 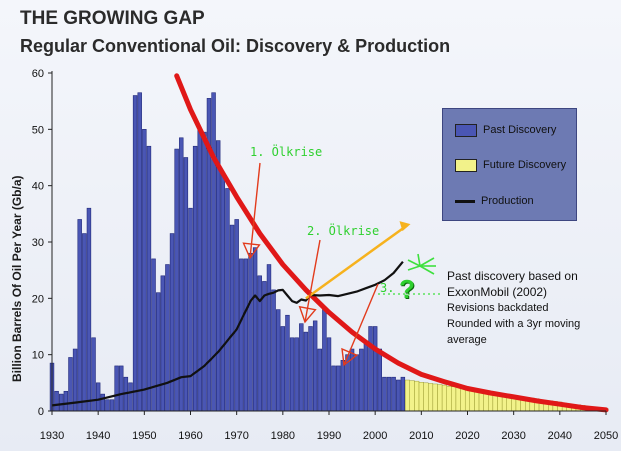 I want to click on note-line-3: Revisions backdated, so click(x=498, y=308).